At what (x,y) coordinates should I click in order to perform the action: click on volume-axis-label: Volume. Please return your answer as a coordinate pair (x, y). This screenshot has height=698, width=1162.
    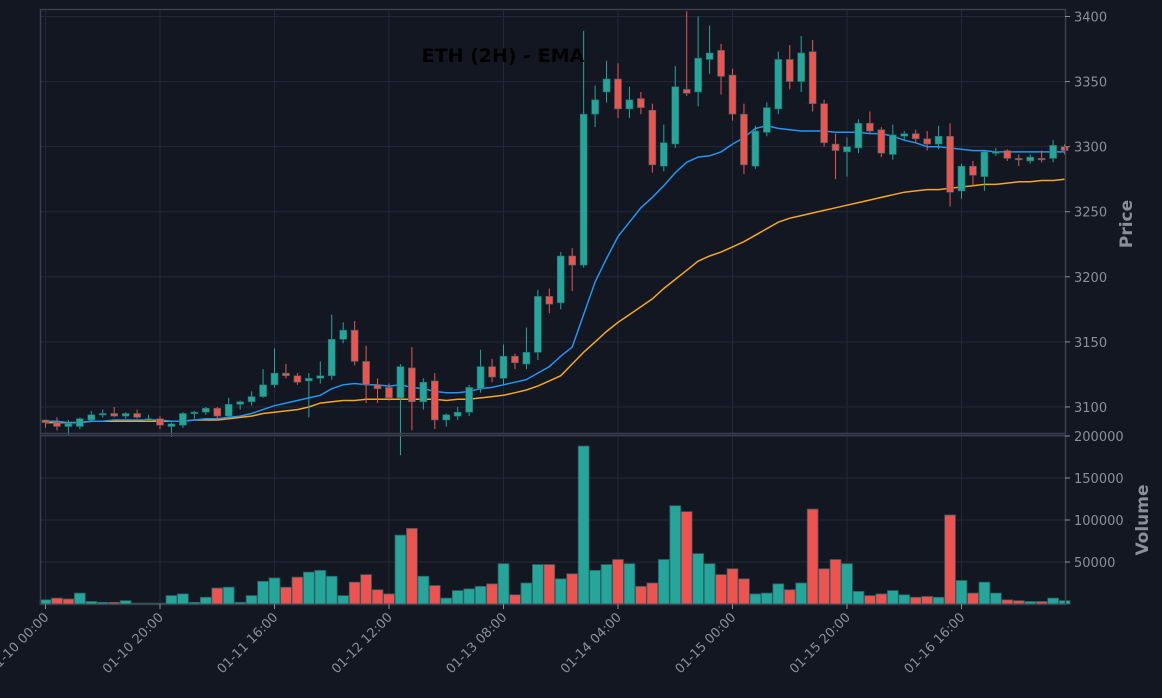
    Looking at the image, I should click on (1143, 519).